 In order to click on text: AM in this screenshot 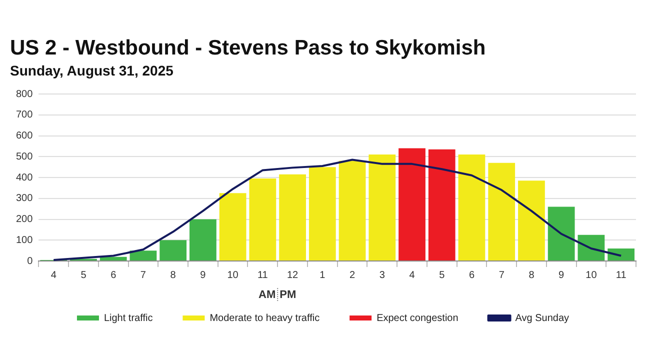, I will do `click(267, 295)`.